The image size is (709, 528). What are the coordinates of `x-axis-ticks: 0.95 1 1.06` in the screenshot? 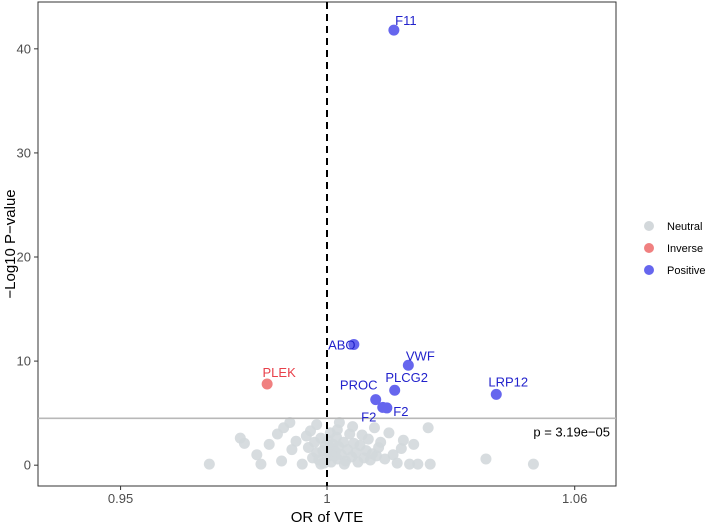 It's located at (347, 496).